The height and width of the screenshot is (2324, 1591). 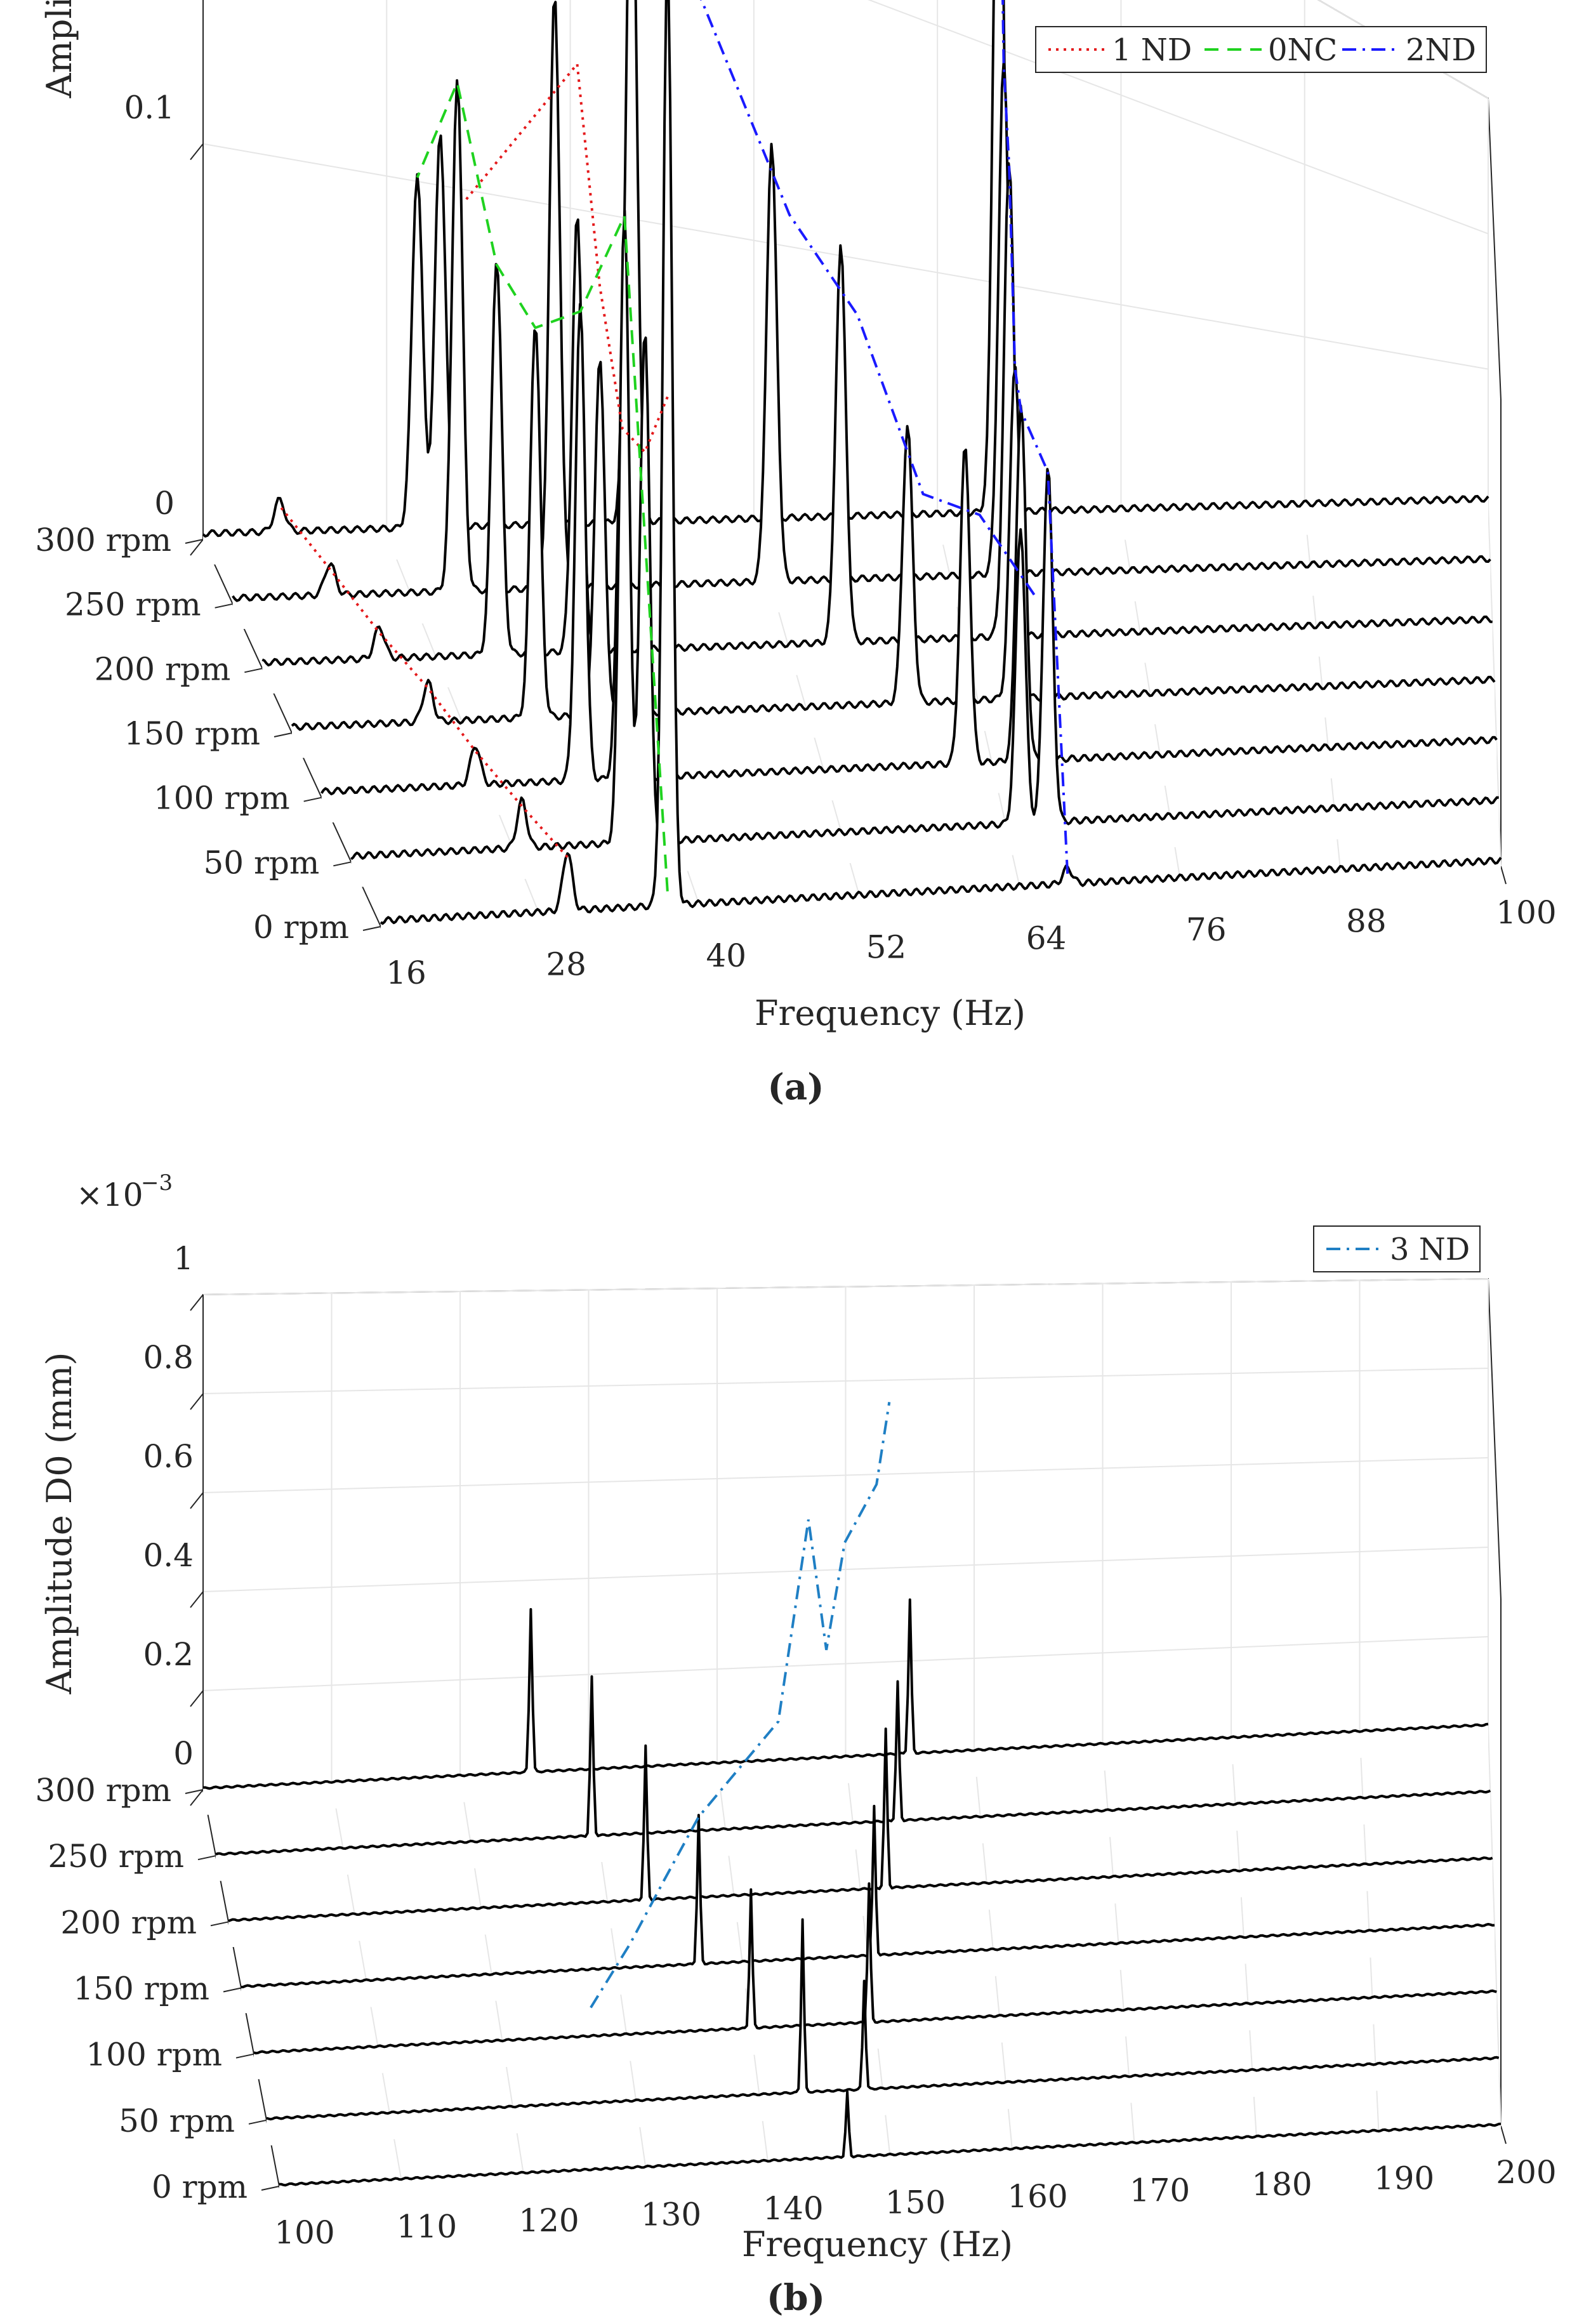 I want to click on x-tick-label: 130, so click(x=671, y=2214).